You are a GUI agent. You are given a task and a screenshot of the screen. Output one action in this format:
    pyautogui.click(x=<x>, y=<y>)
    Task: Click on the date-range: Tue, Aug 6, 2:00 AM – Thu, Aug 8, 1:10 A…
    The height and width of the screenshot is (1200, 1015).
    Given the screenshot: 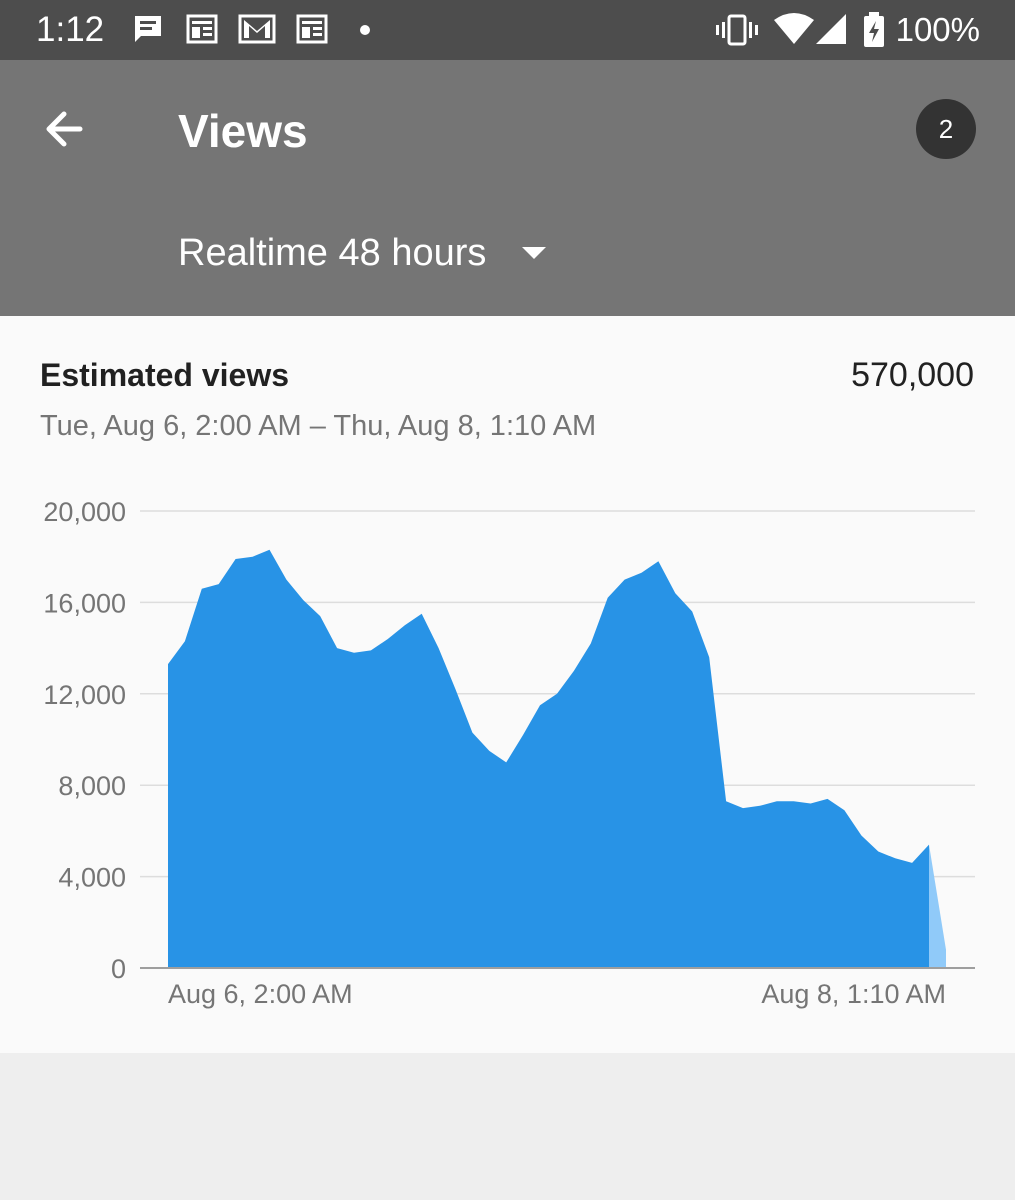 What is the action you would take?
    pyautogui.click(x=318, y=426)
    